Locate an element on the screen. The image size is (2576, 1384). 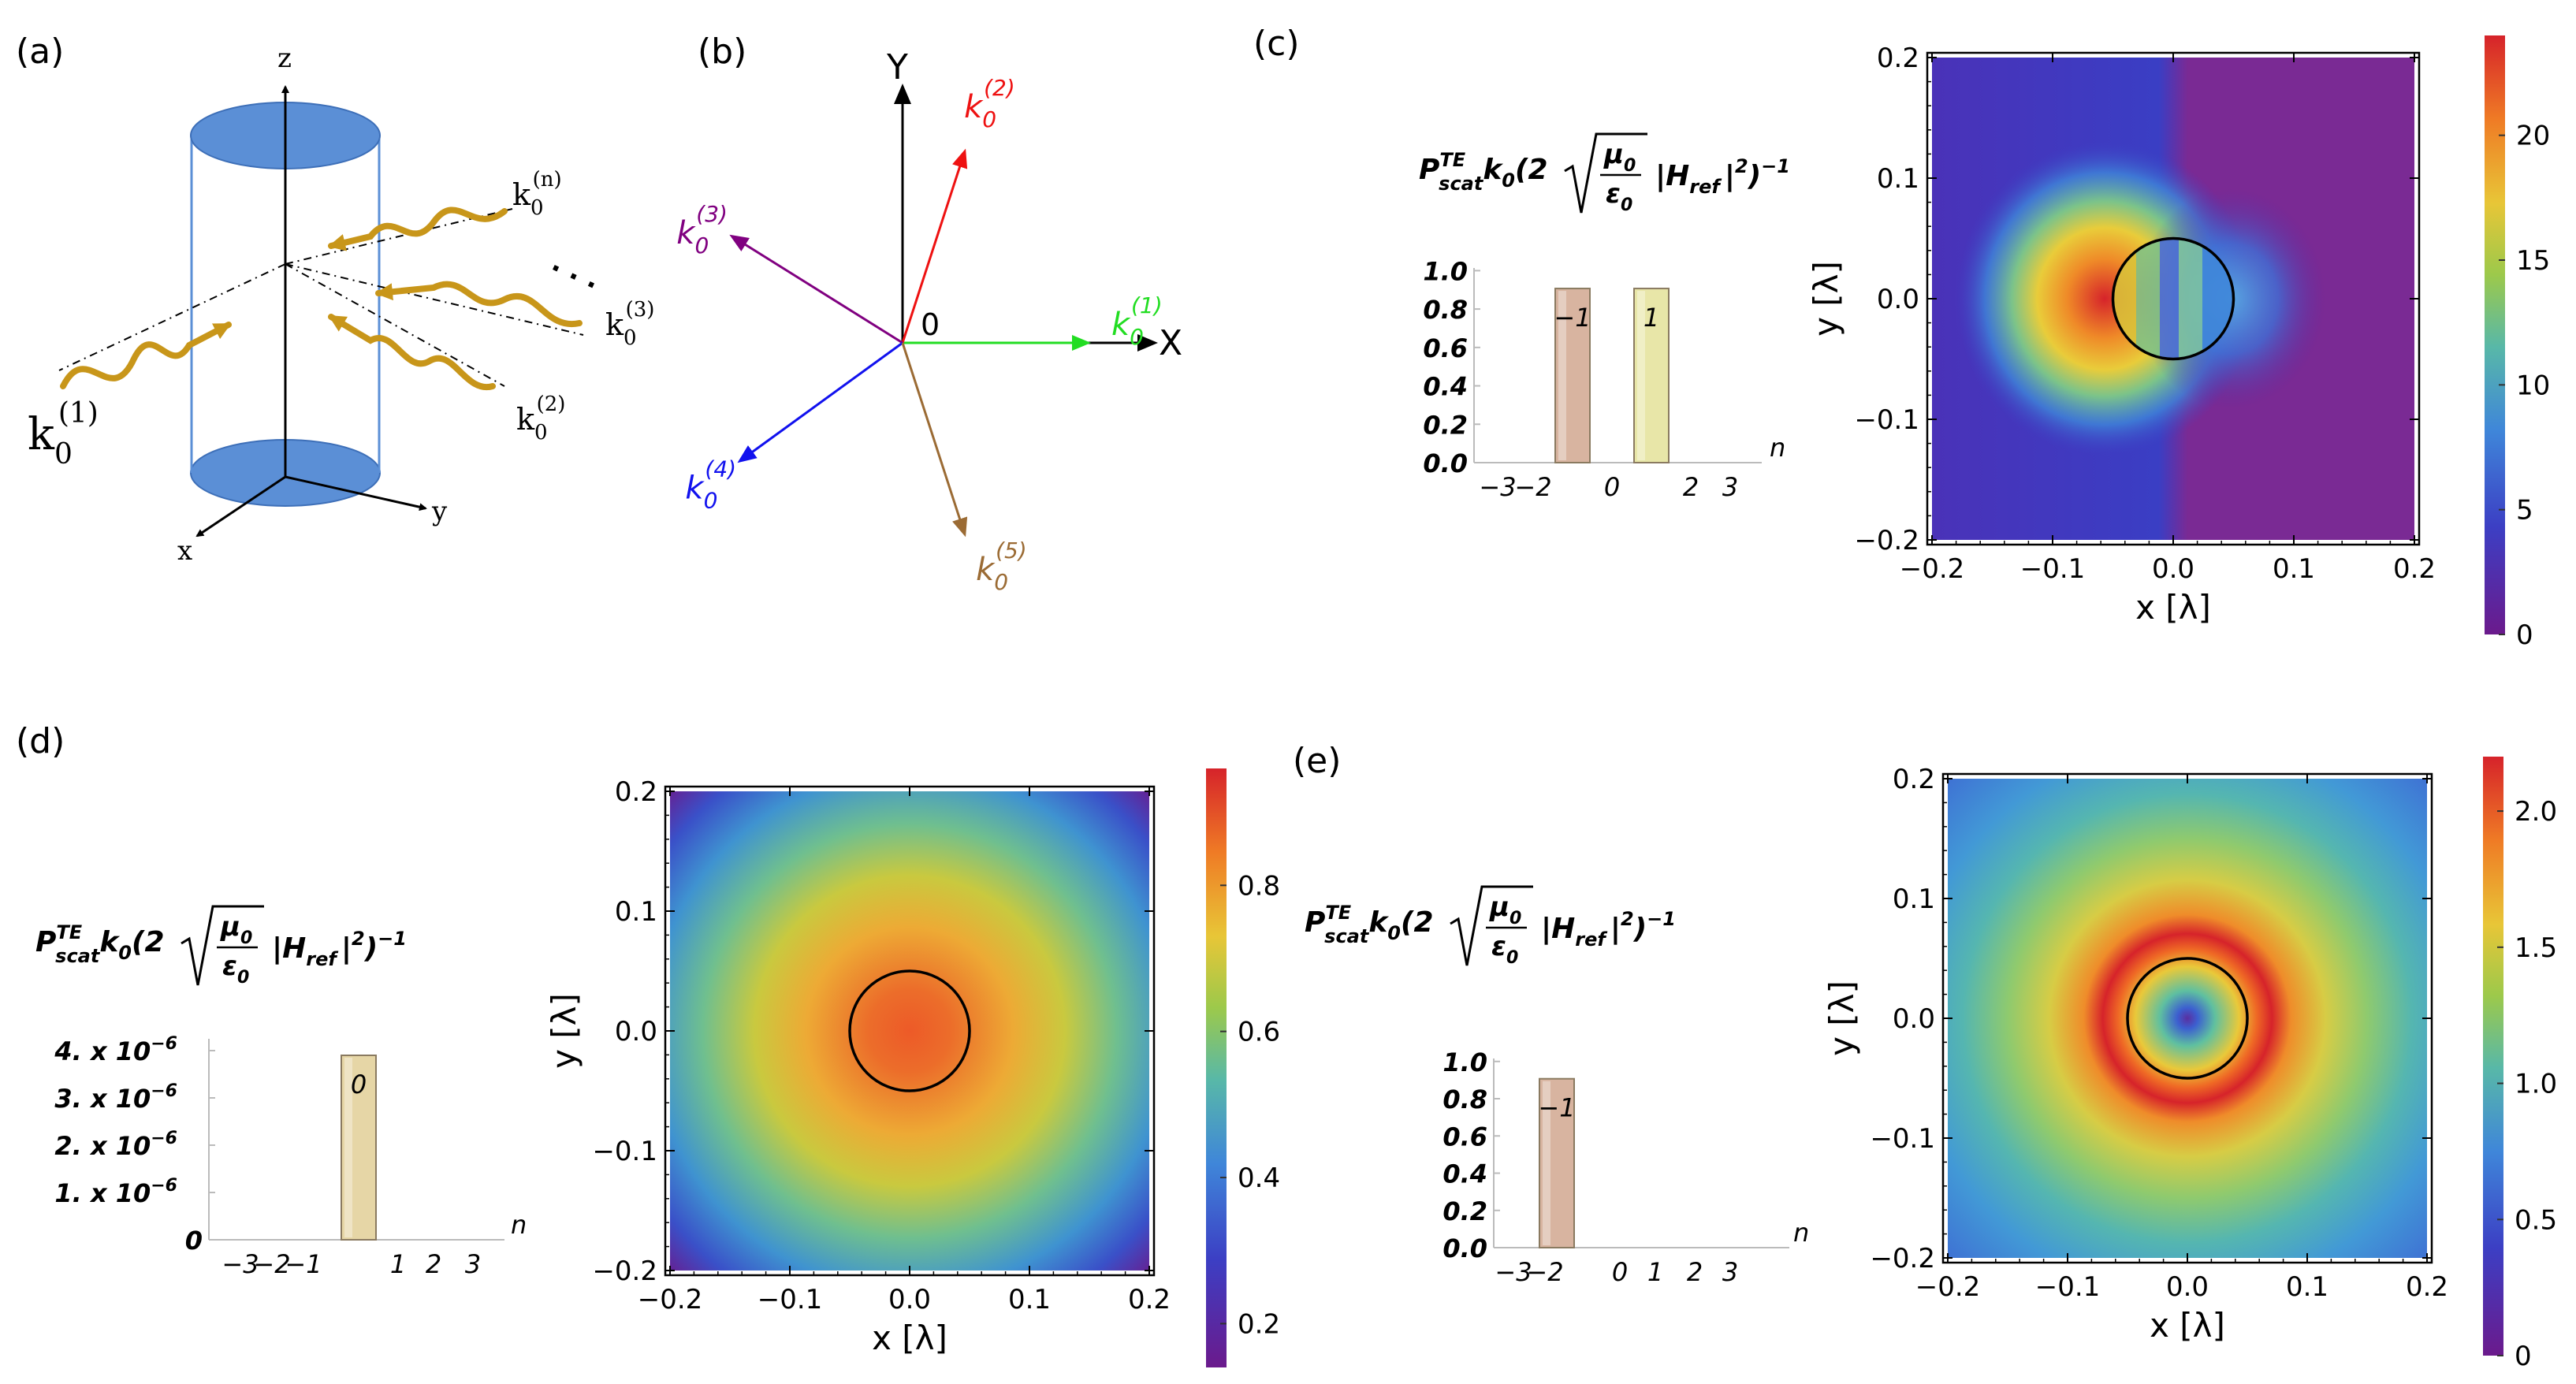
heatmap-x-label: x [λ] is located at coordinates (2187, 1325).